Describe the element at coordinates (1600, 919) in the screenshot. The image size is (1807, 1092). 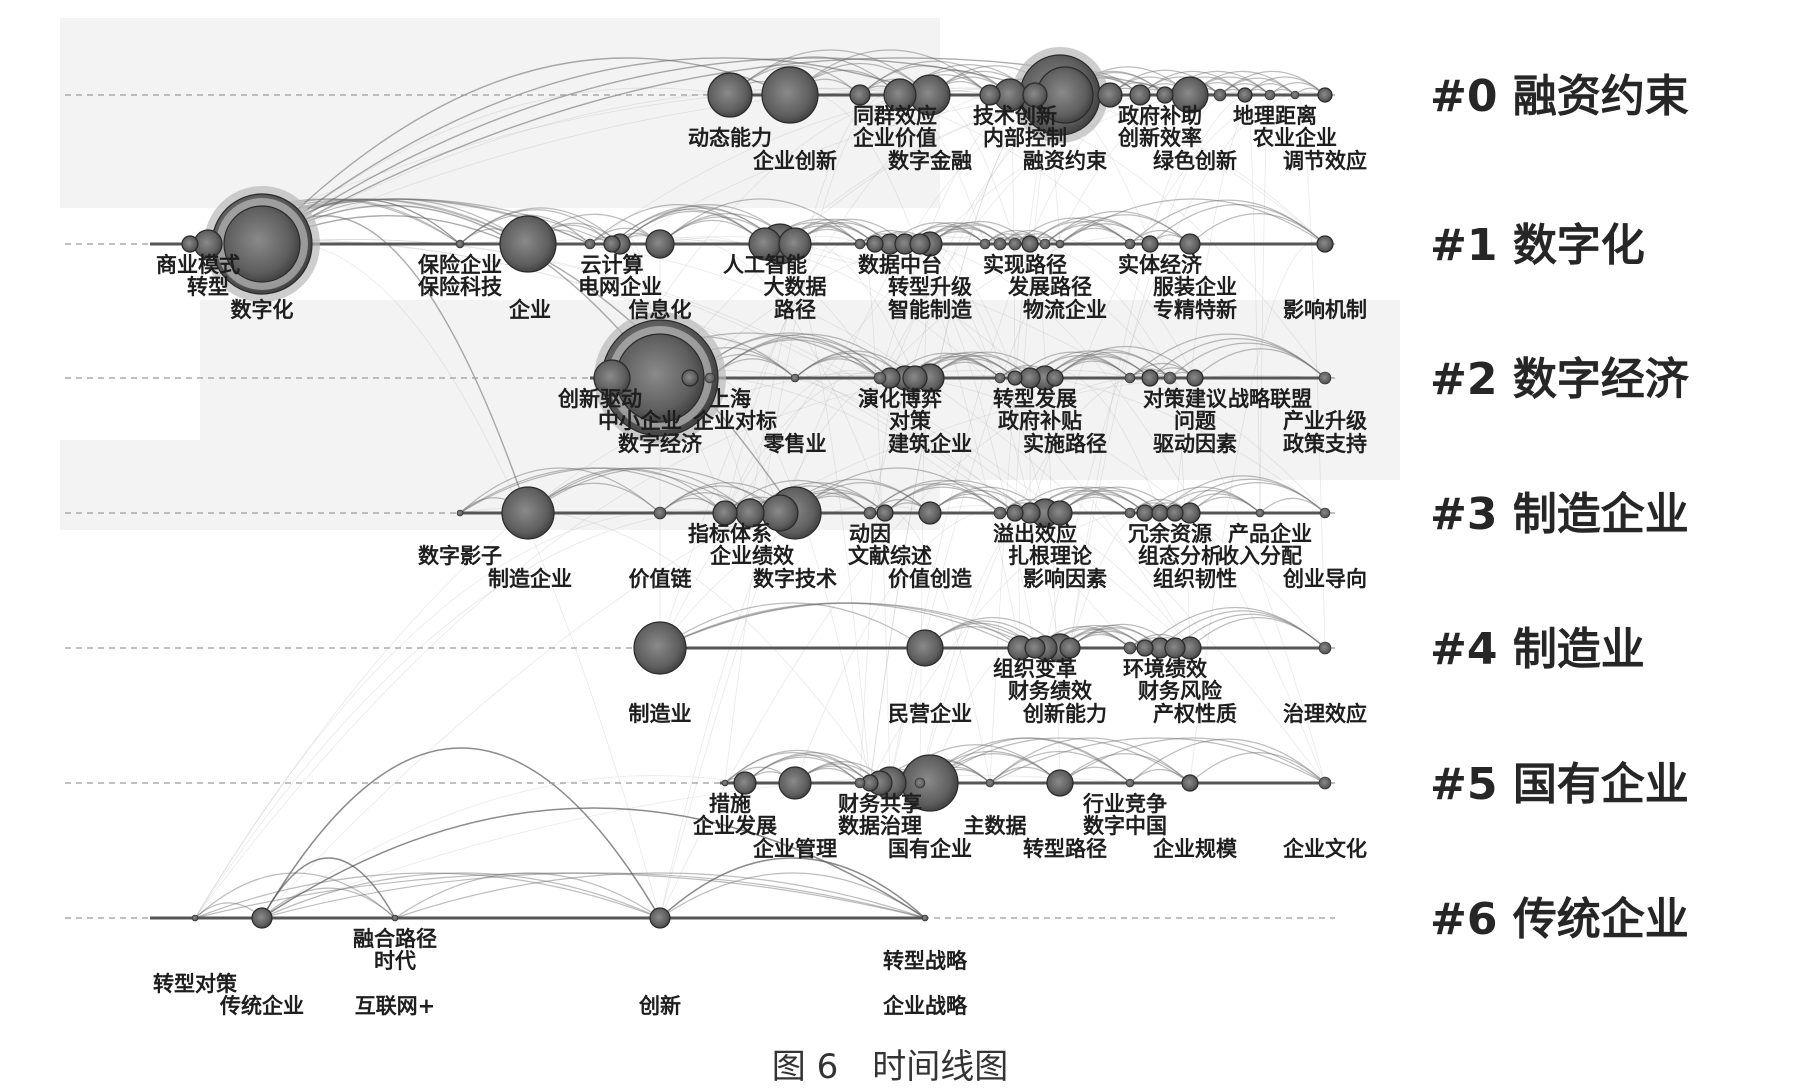
I see `cluster-name: 传统企业` at that location.